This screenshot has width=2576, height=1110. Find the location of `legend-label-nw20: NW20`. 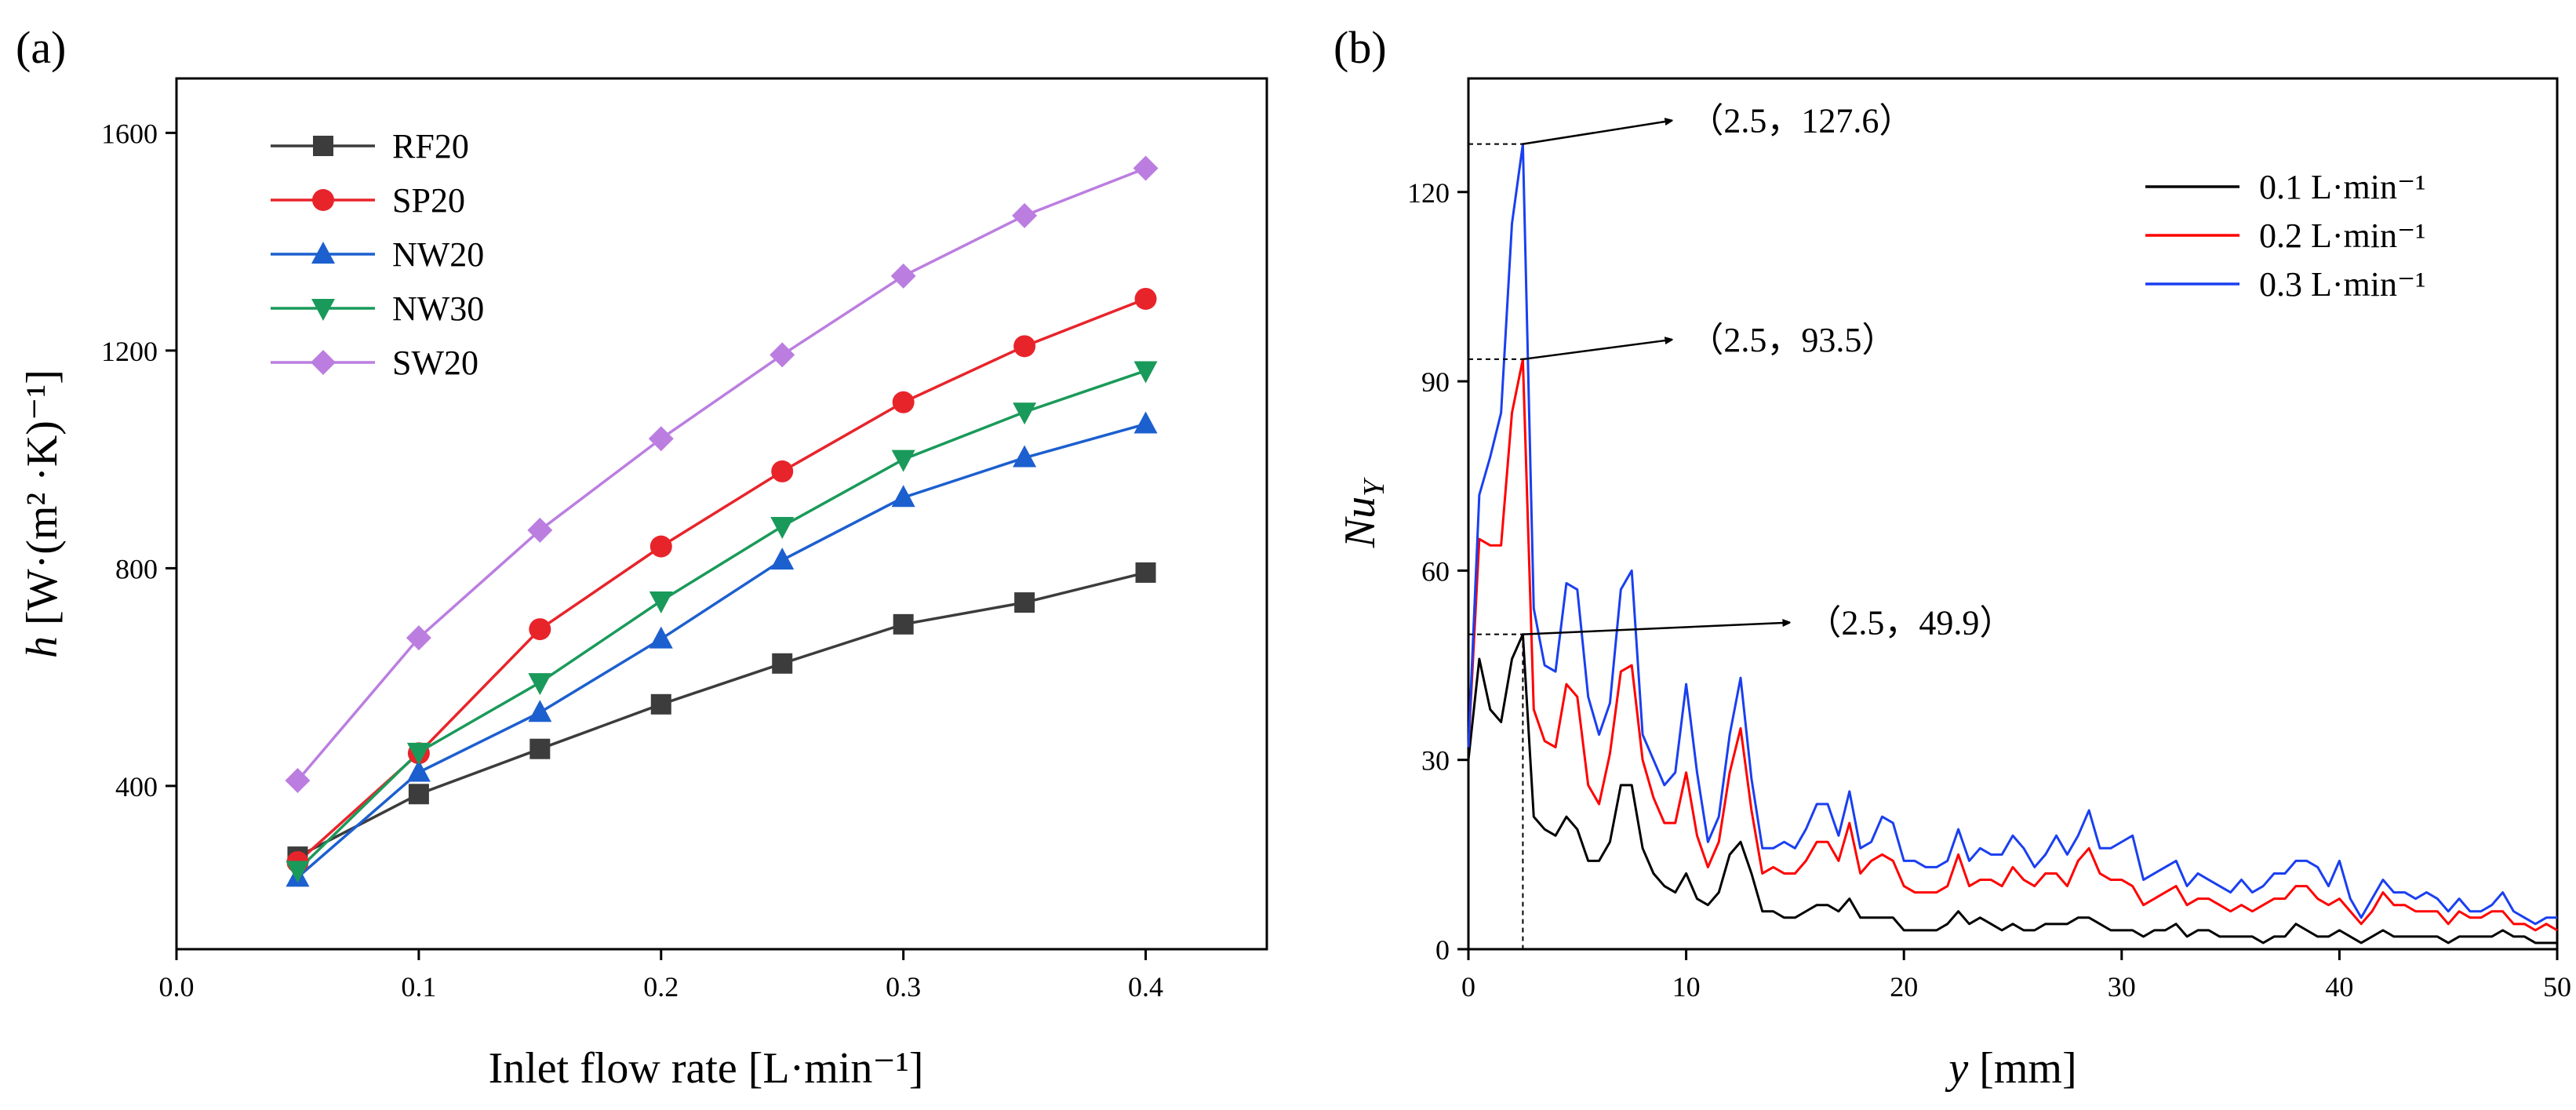

legend-label-nw20: NW20 is located at coordinates (438, 254).